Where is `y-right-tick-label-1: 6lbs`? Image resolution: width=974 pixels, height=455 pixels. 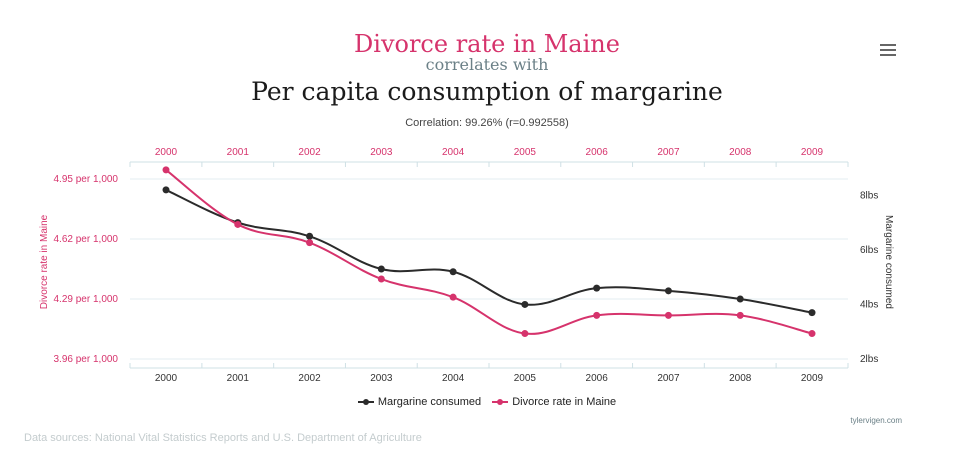 y-right-tick-label-1: 6lbs is located at coordinates (869, 250).